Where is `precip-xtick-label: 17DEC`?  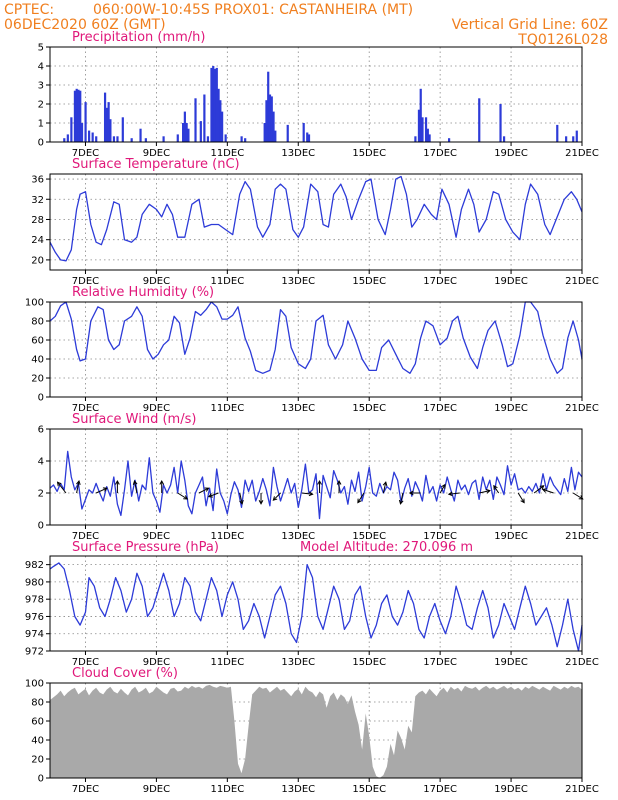
precip-xtick-label: 17DEC is located at coordinates (440, 153).